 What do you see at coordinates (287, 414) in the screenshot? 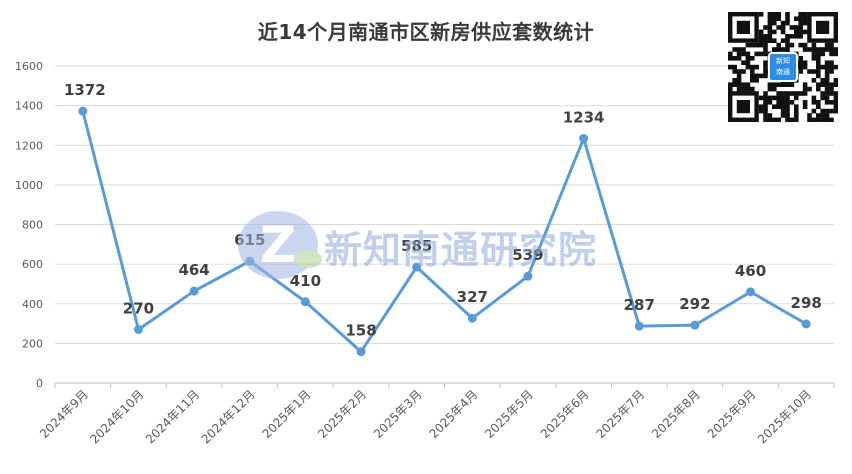
I see `x-tick-label: 2025年1月` at bounding box center [287, 414].